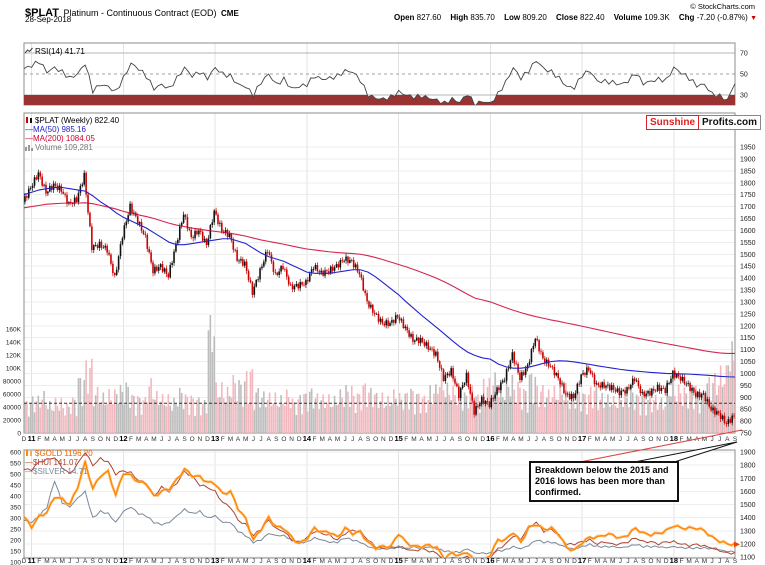 This screenshot has width=765, height=565. I want to click on volume-label: Volume, so click(628, 17).